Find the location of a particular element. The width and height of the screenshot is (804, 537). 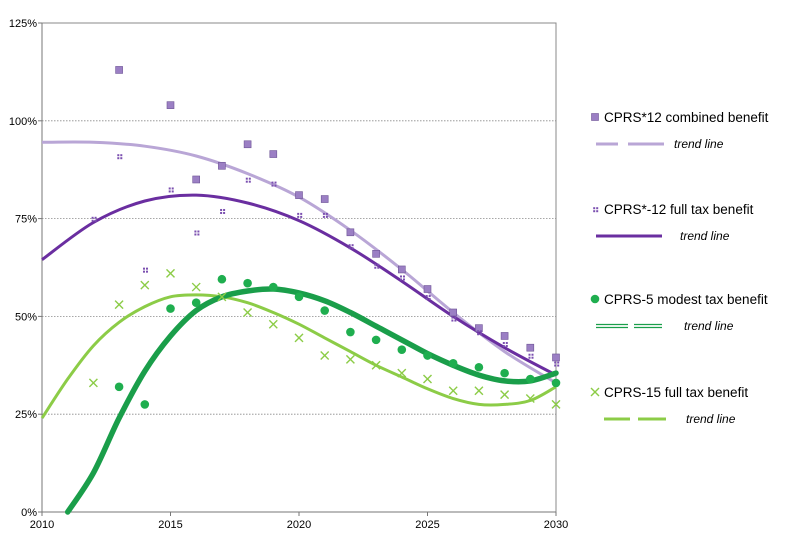

y-tick-label: 0% is located at coordinates (29, 513).